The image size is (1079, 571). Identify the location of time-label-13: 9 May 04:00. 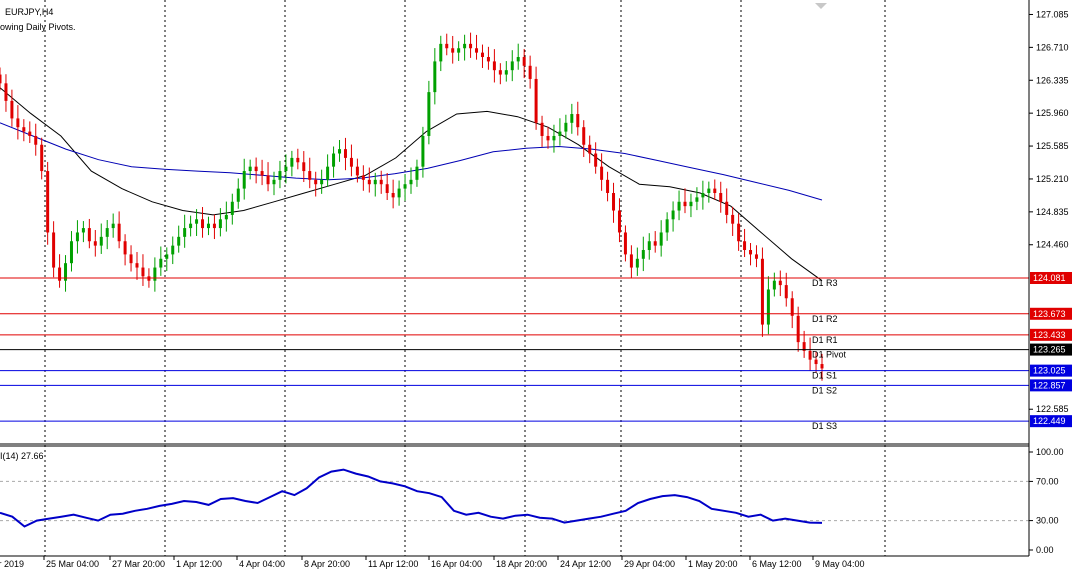
(840, 564).